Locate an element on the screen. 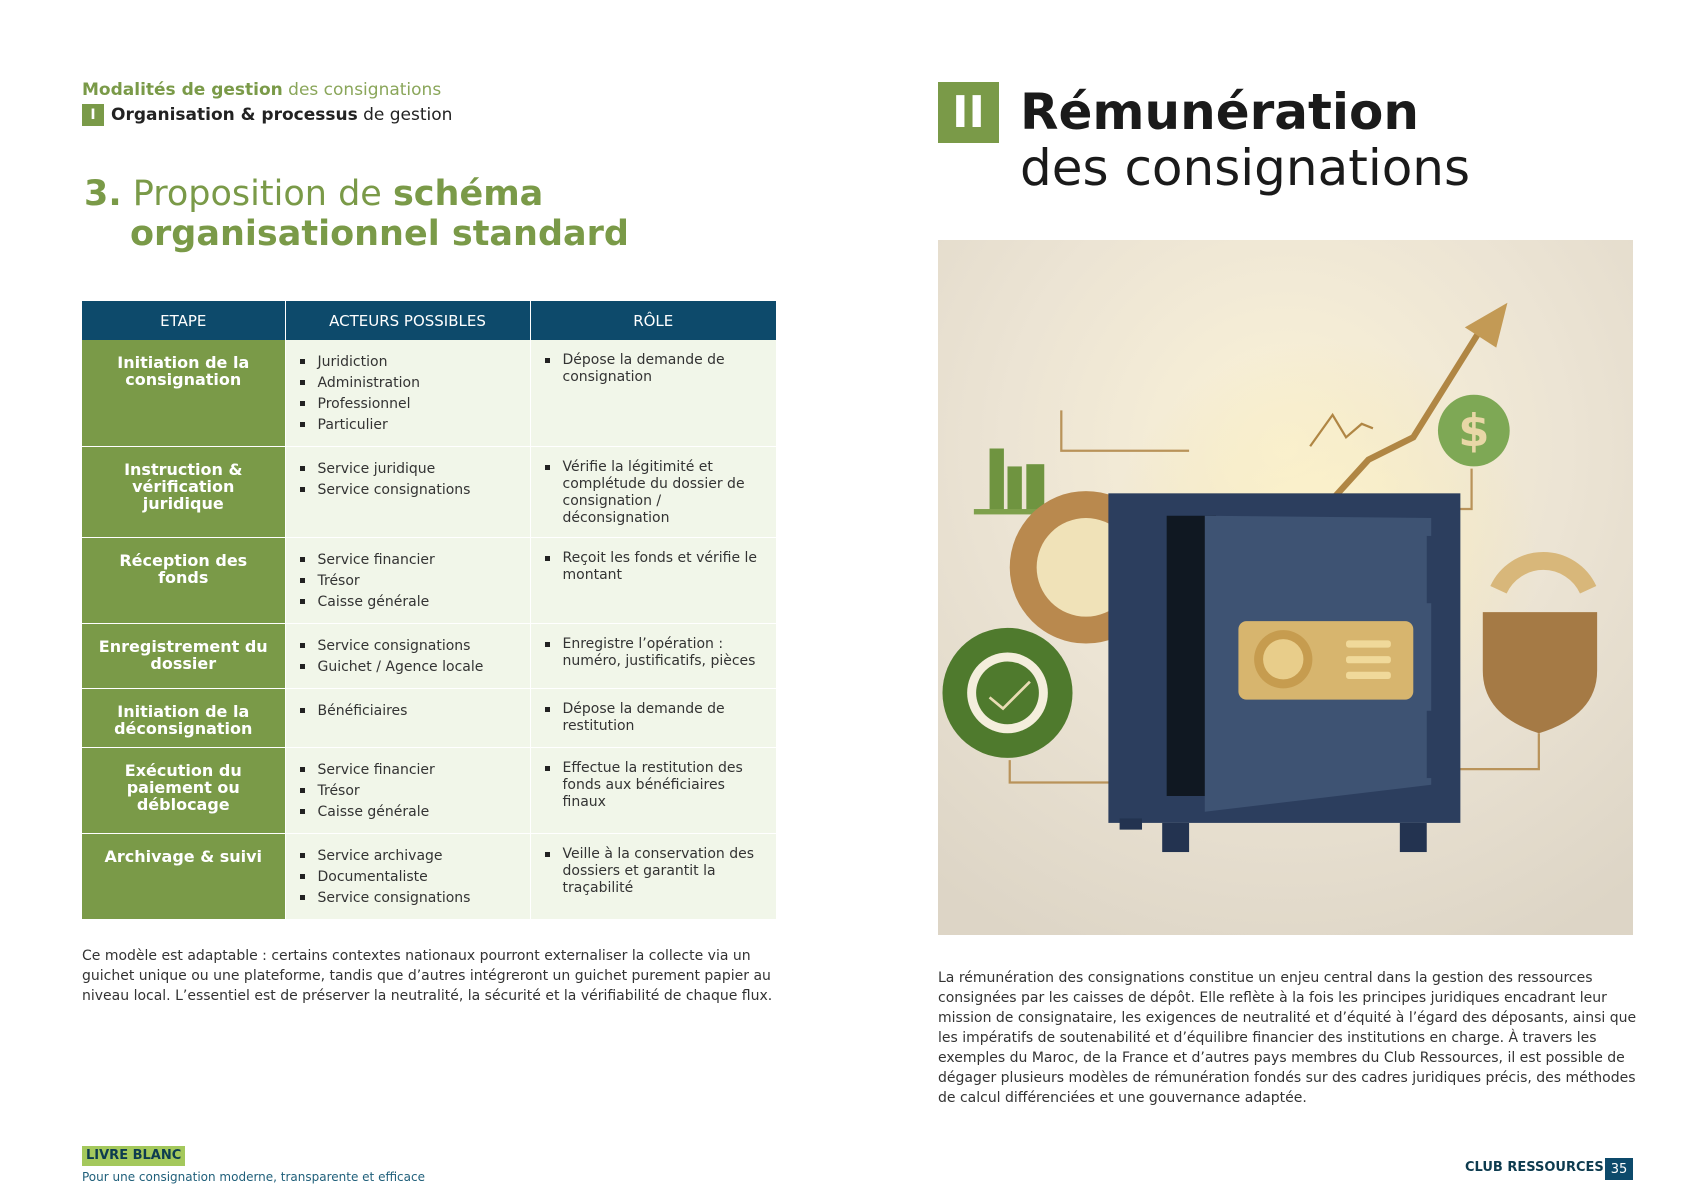 The image size is (1697, 1200). list-item: Professionnel is located at coordinates (409, 404).